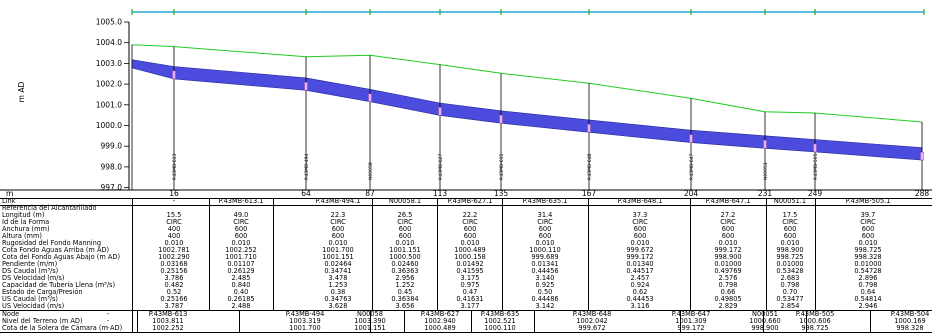  Describe the element at coordinates (241, 250) in the screenshot. I see `table-cell: 1002.252` at that location.